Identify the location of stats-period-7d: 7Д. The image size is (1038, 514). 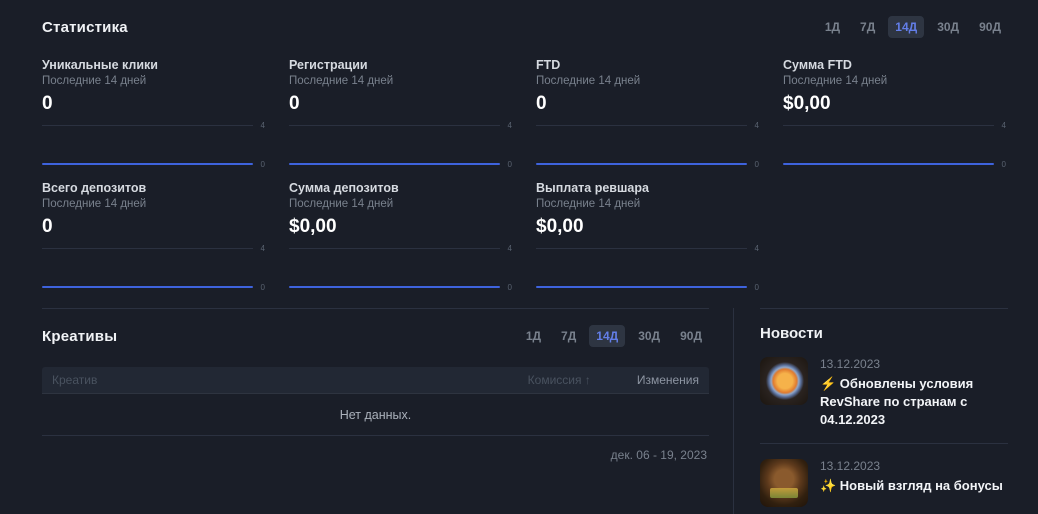
(868, 27).